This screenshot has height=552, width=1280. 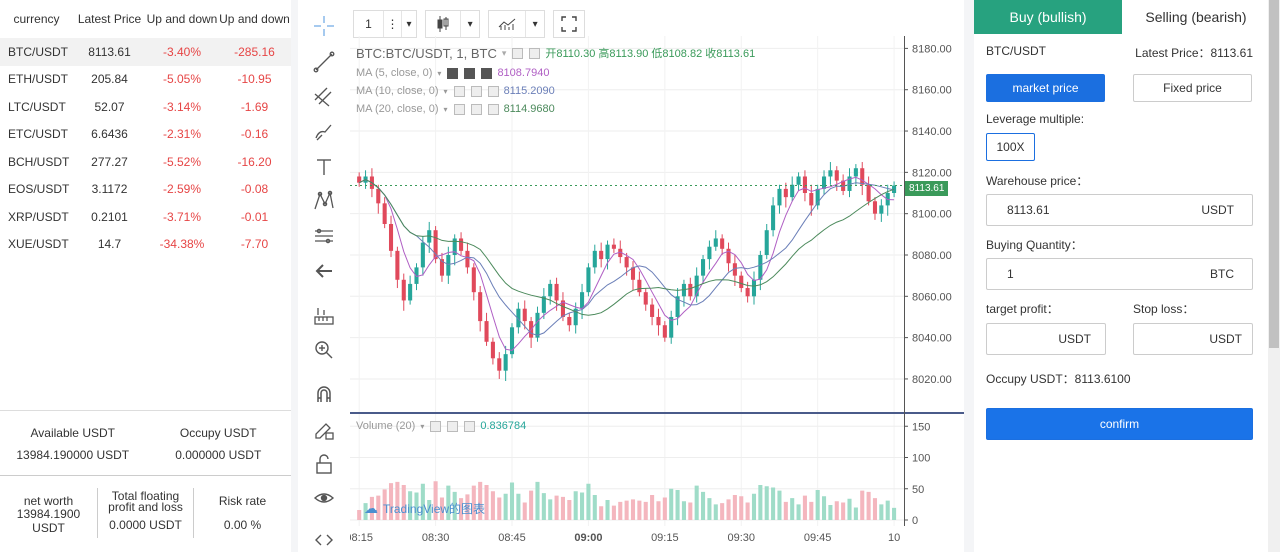 What do you see at coordinates (1119, 424) in the screenshot?
I see `confirm-button: confirm` at bounding box center [1119, 424].